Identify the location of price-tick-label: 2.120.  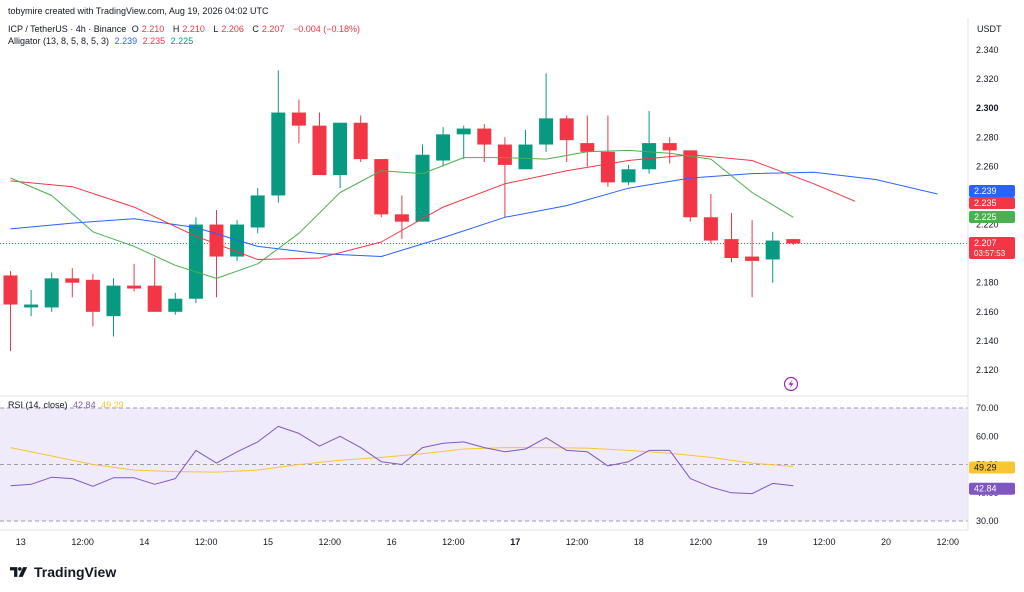
(987, 370).